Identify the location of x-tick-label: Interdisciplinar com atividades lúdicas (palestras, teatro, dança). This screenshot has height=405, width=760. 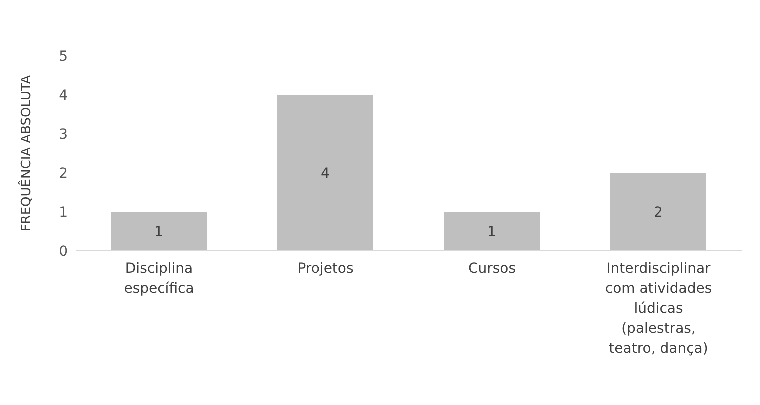
(658, 309).